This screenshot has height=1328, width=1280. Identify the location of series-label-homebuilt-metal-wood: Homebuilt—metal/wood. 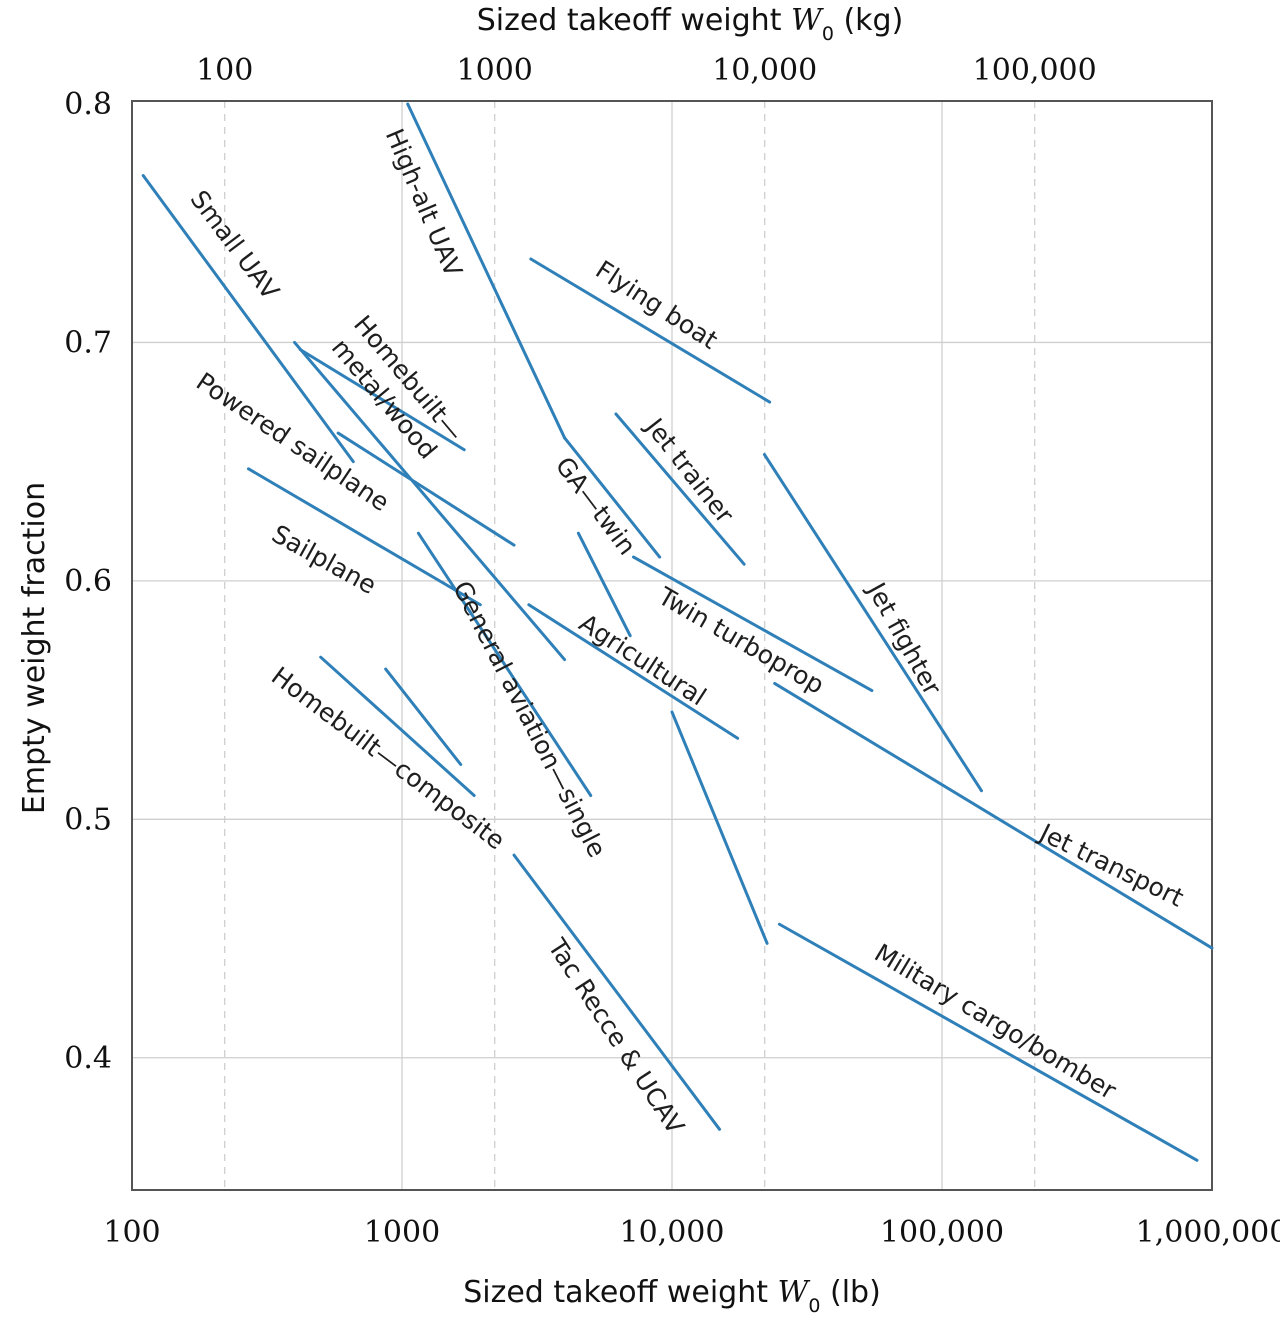
(397, 388).